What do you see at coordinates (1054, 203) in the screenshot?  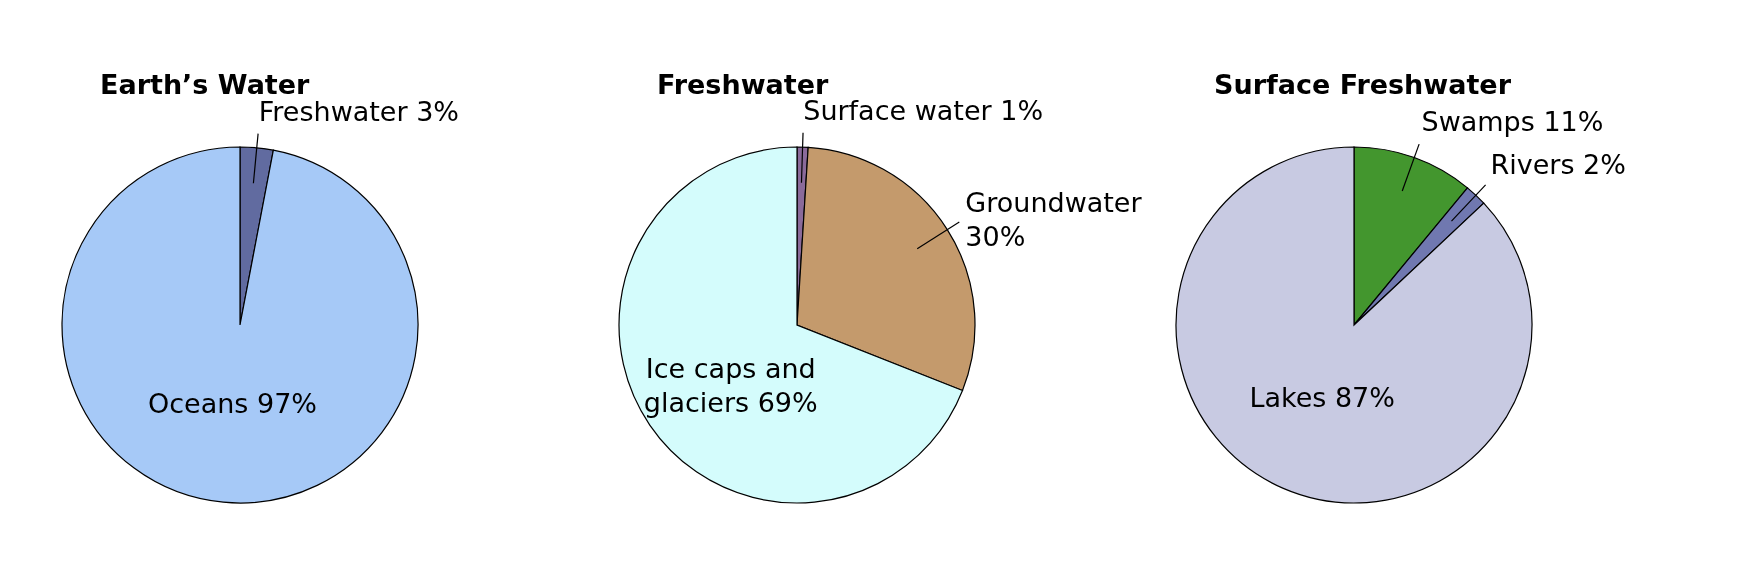 I see `slice-label: Groundwater` at bounding box center [1054, 203].